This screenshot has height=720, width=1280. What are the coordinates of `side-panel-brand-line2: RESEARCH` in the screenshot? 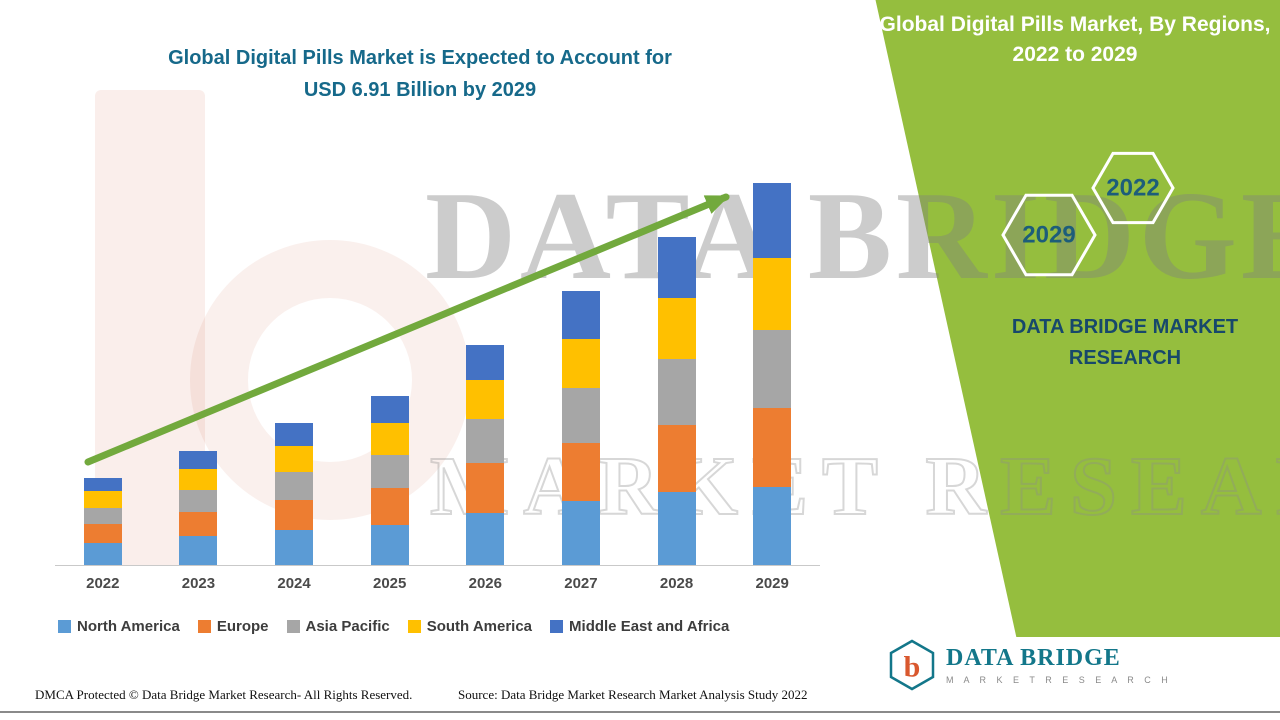 It's located at (1125, 358).